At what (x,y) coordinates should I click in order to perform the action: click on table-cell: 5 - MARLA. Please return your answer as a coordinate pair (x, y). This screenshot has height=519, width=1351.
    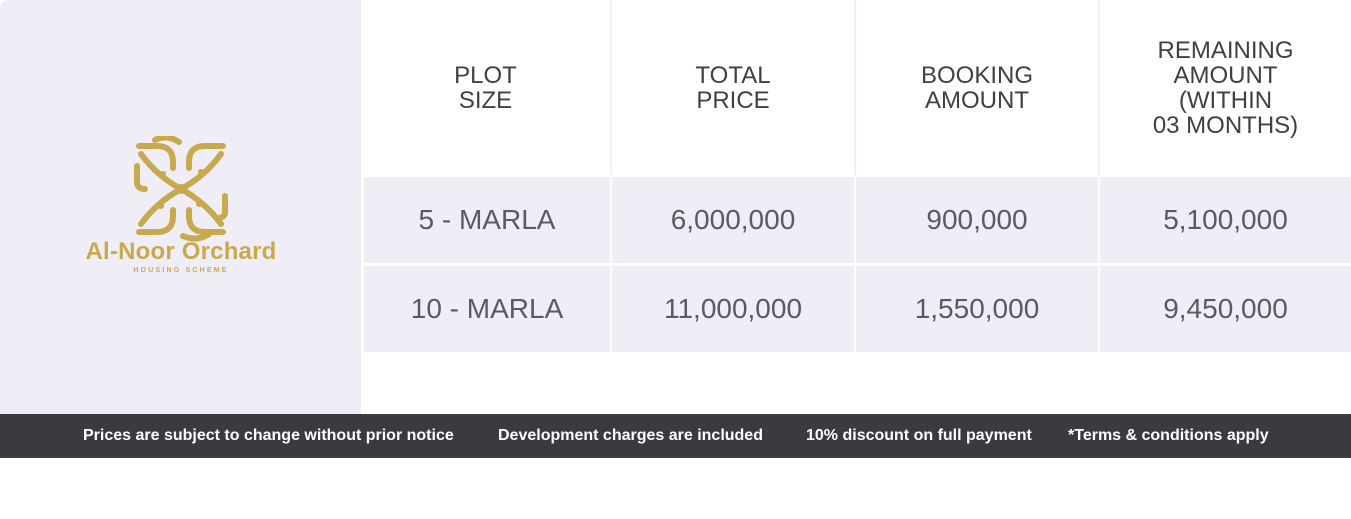
    Looking at the image, I should click on (487, 220).